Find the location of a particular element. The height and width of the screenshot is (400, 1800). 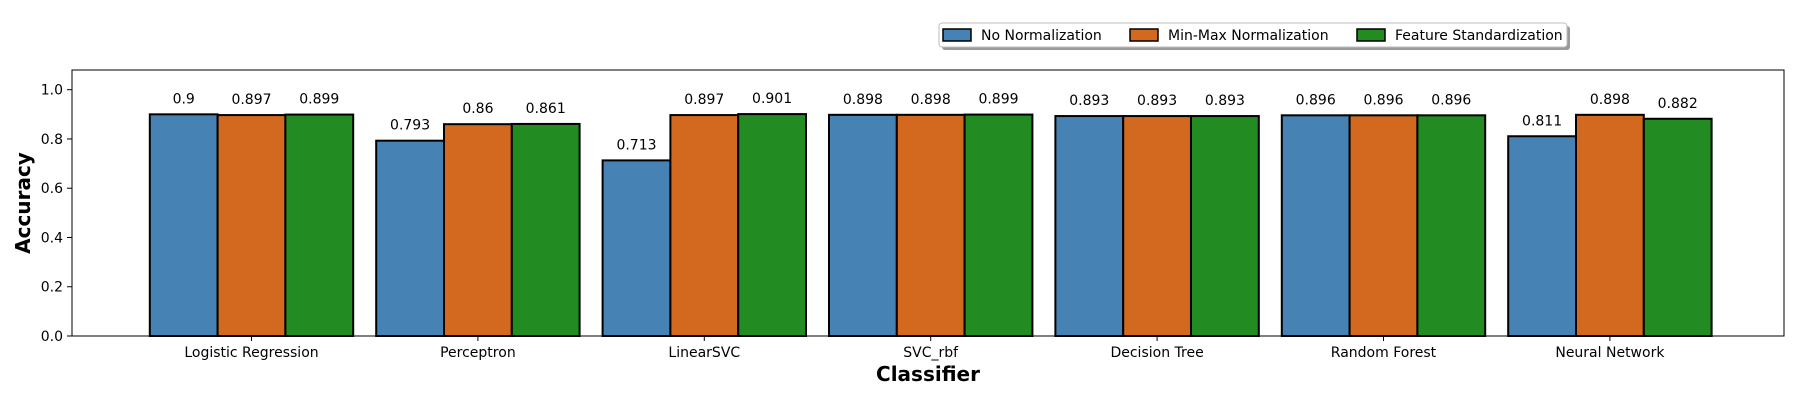

y-tick-label: 0.4 is located at coordinates (52, 238).